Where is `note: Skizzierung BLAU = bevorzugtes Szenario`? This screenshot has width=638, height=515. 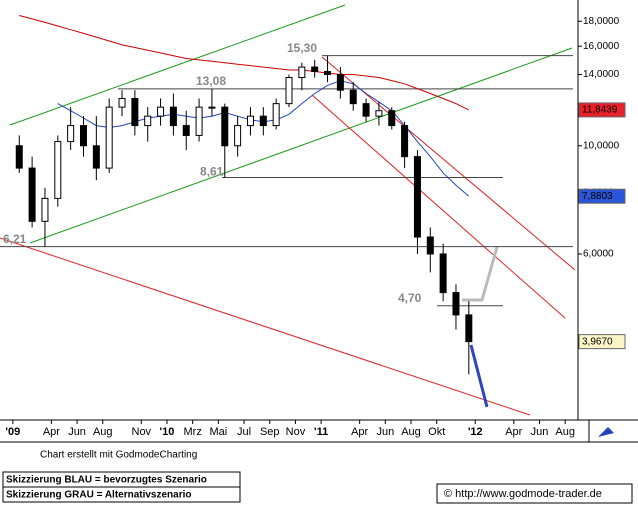 note: Skizzierung BLAU = bevorzugtes Szenario is located at coordinates (106, 480).